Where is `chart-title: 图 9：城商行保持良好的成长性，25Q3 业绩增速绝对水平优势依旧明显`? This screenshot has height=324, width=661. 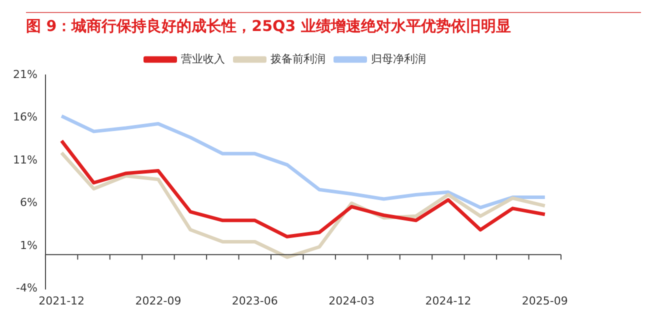 chart-title: 图 9：城商行保持良好的成长性，25Q3 业绩增速绝对水平优势依旧明显 is located at coordinates (333, 24).